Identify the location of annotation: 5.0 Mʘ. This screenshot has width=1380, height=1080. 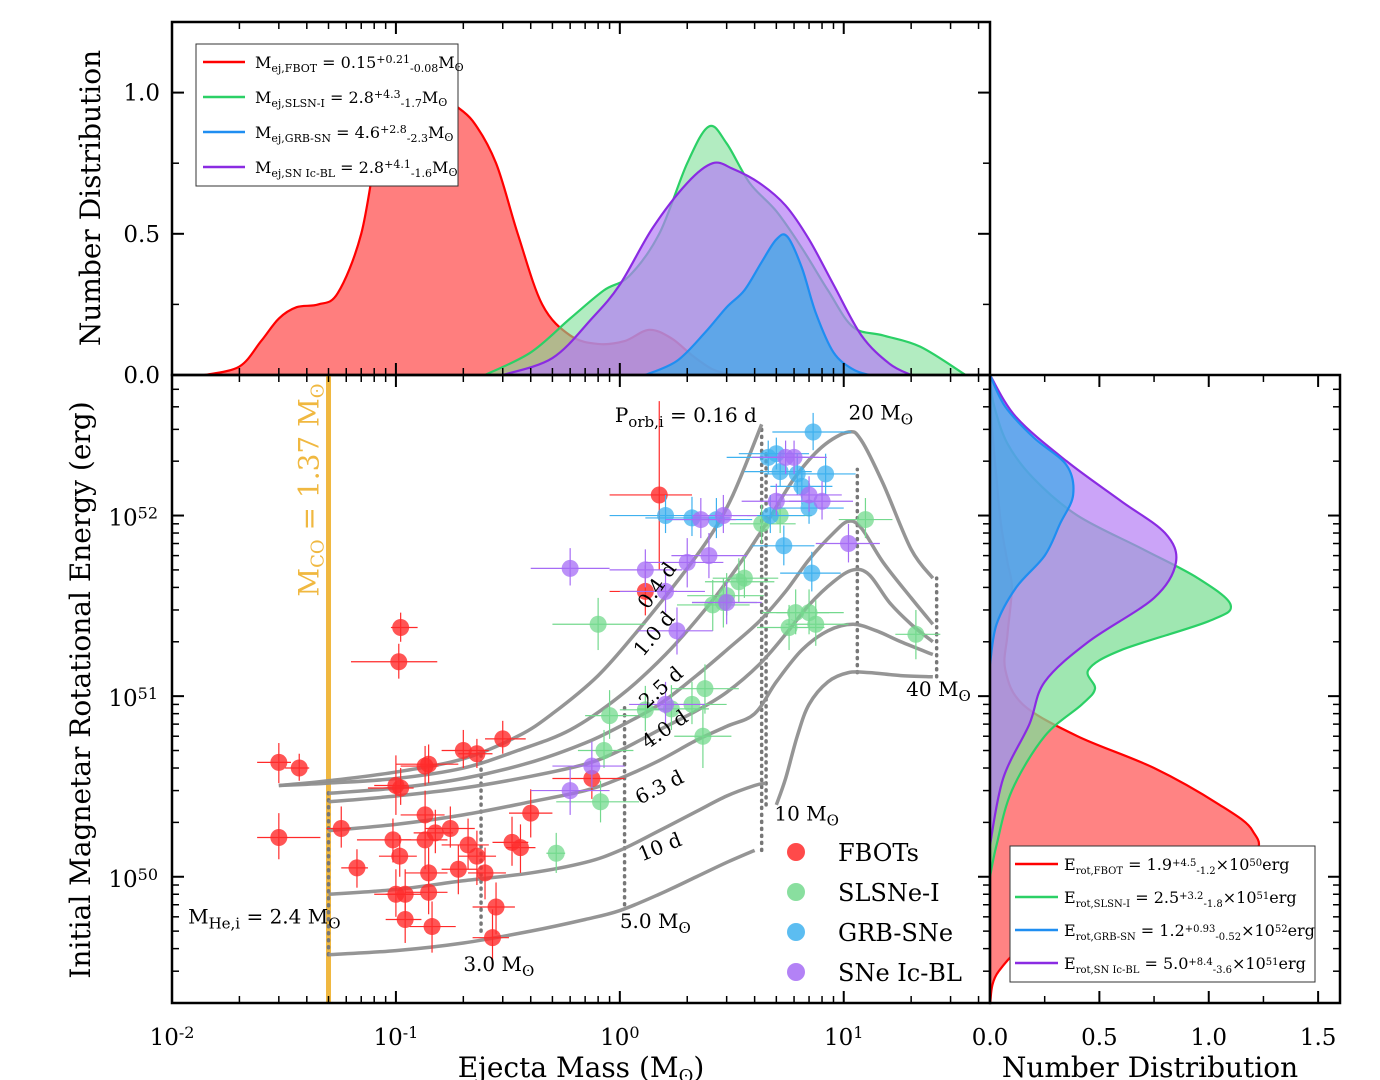
(655, 923).